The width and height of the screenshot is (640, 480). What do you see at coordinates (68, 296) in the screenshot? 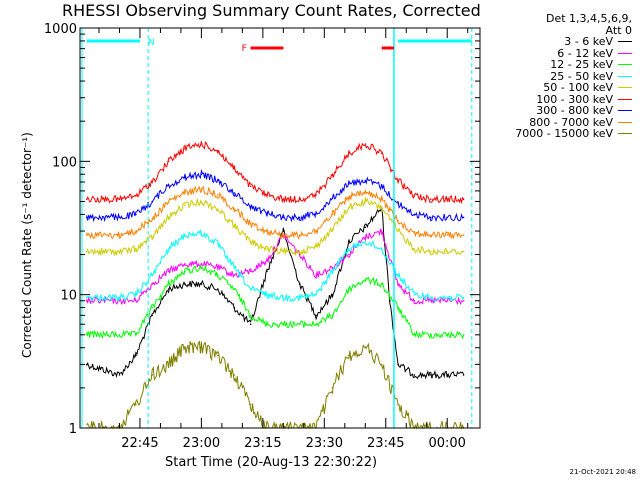
I see `y-tick-label: 10` at bounding box center [68, 296].